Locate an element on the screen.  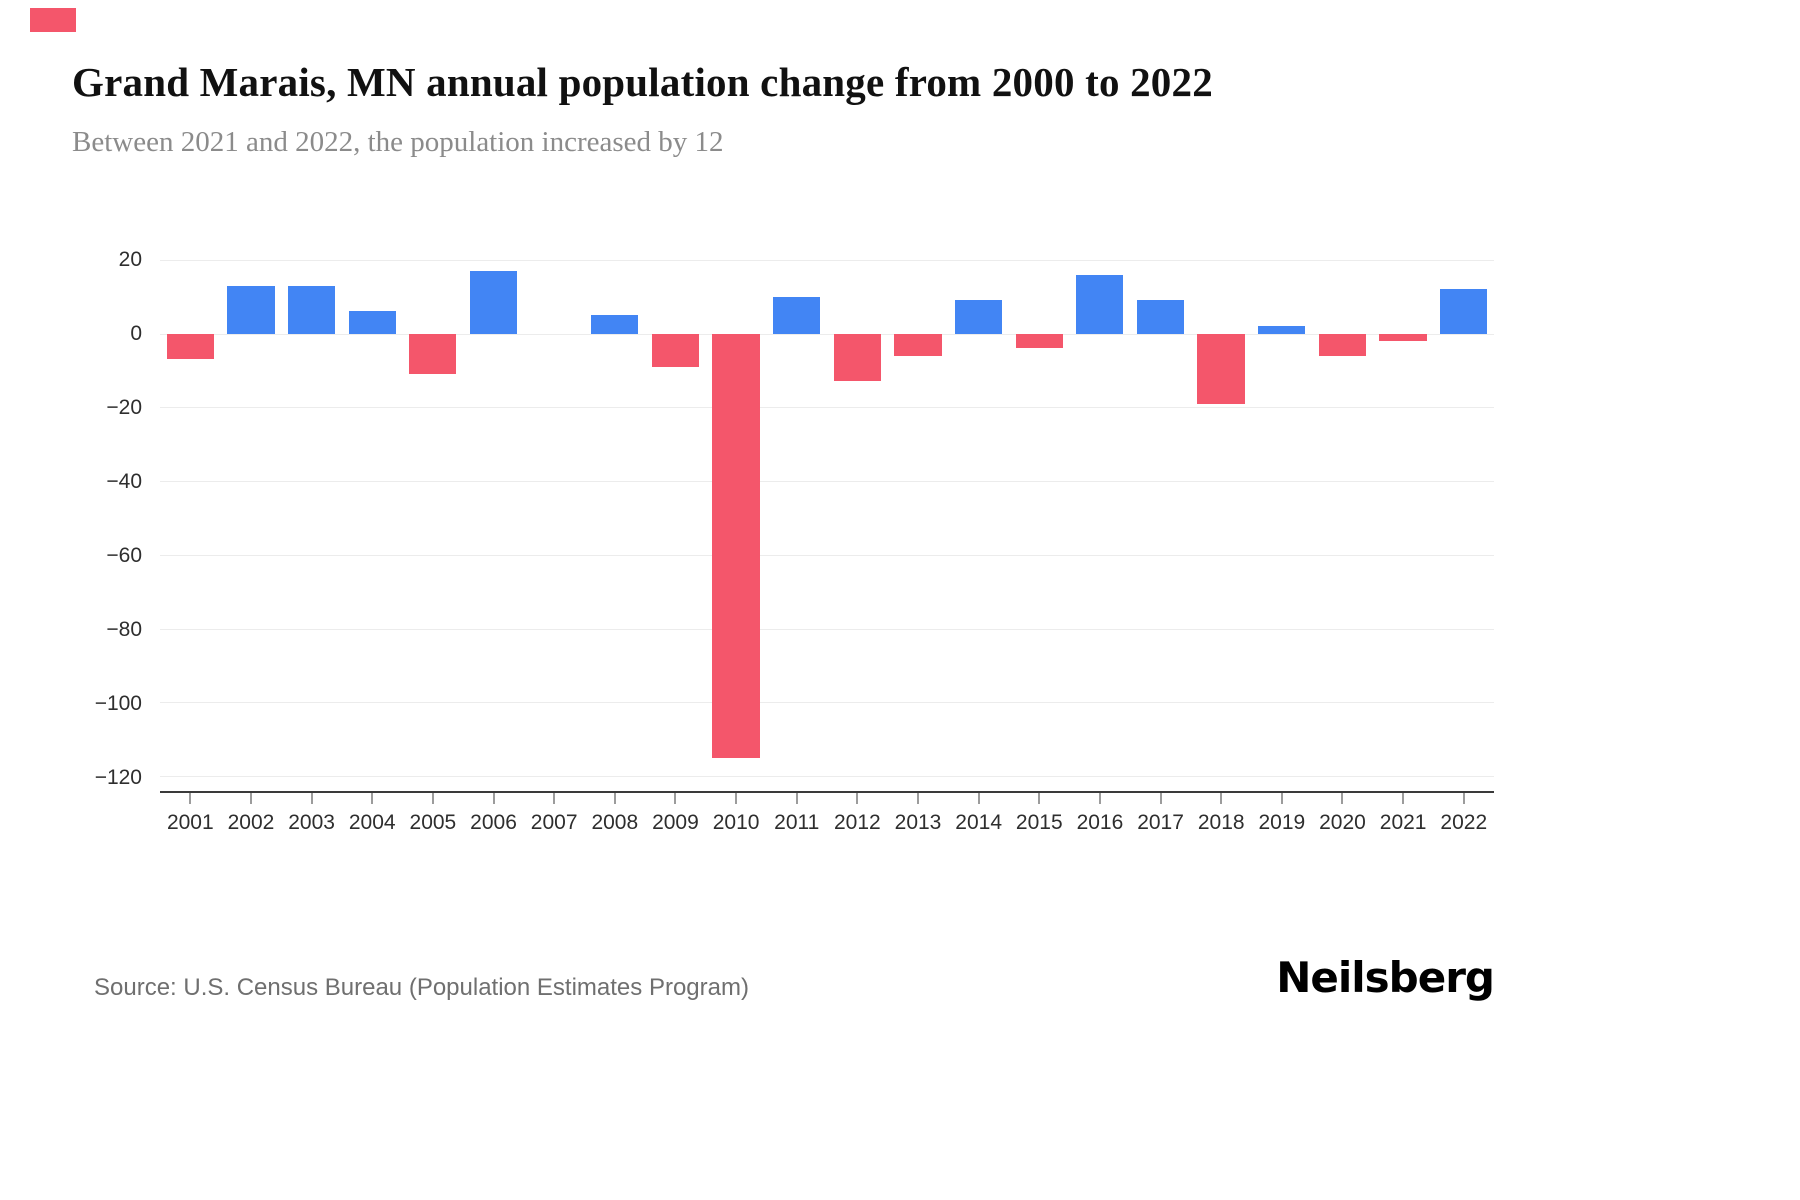
bar-2016 is located at coordinates (1100, 304).